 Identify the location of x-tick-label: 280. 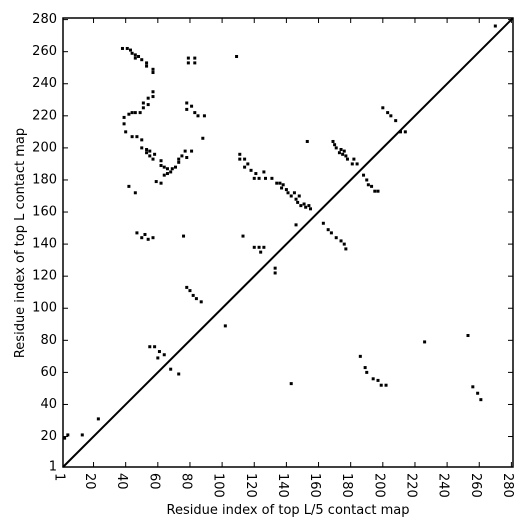
(507, 485).